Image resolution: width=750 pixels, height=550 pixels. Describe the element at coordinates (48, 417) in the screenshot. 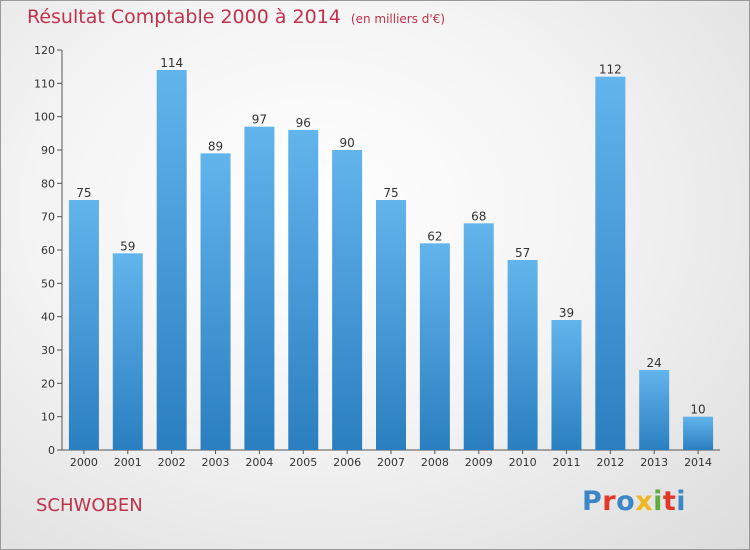

I see `y-tick-label: 10` at that location.